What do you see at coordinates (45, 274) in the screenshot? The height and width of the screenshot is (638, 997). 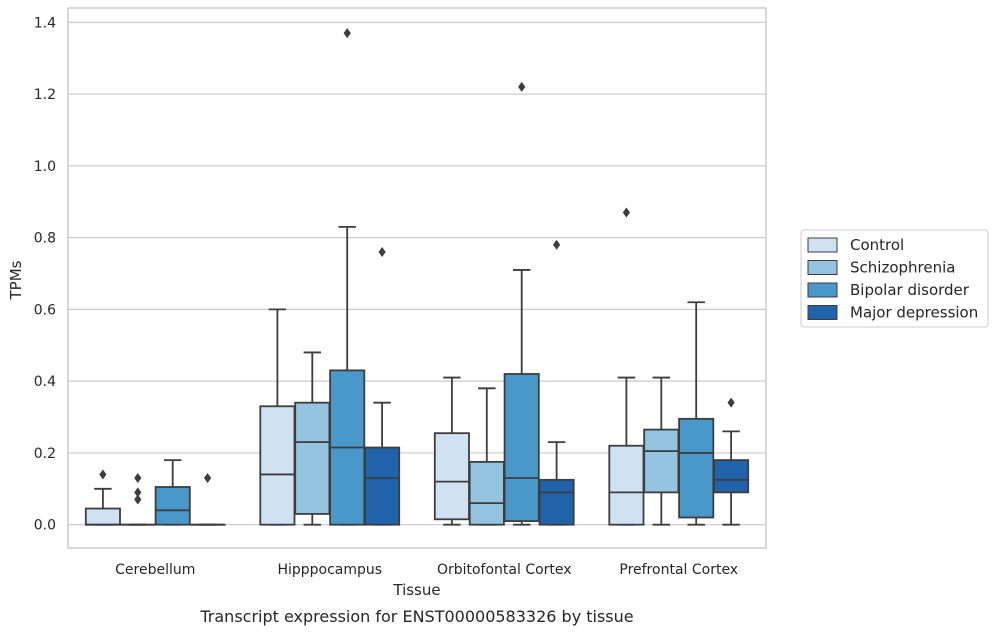 I see `y-tick-labels: 0.0 0.2 0.4 0.6 0.8 1.0 1.2 1.4` at bounding box center [45, 274].